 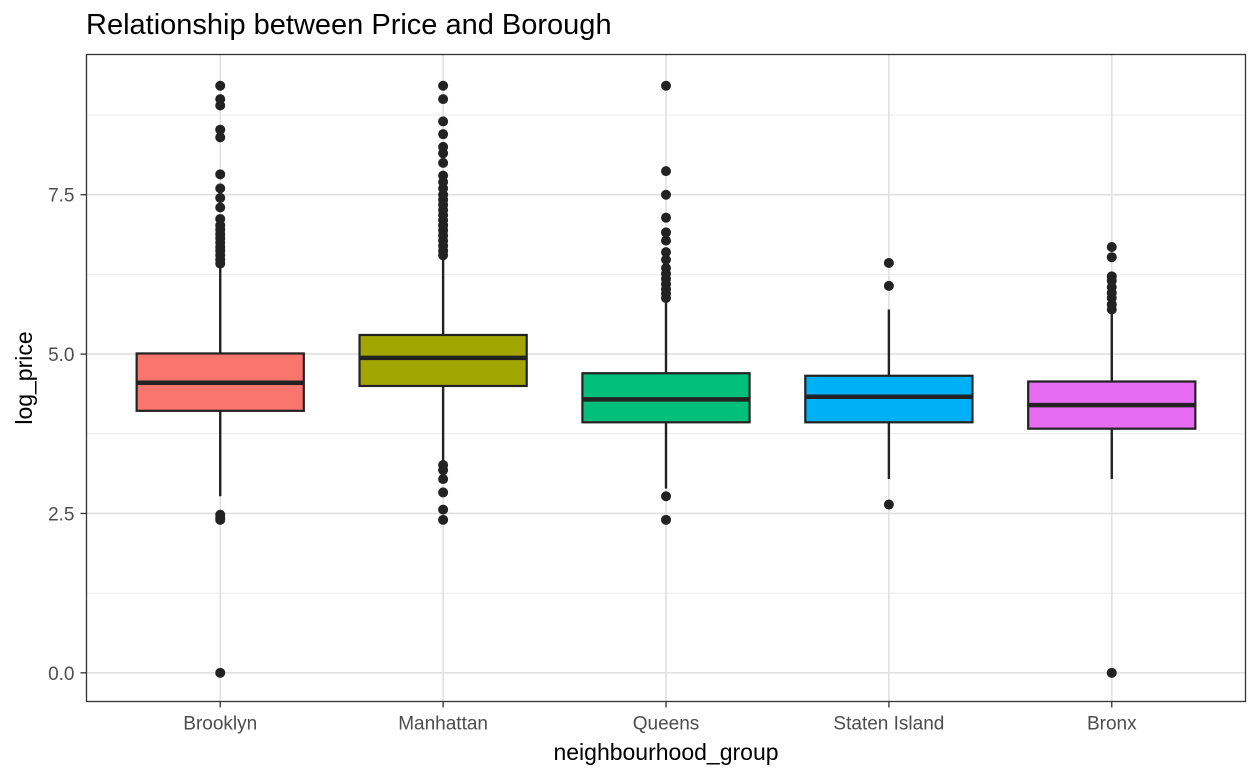 I want to click on x-axis-title: neighbourhood_group, so click(x=665, y=752).